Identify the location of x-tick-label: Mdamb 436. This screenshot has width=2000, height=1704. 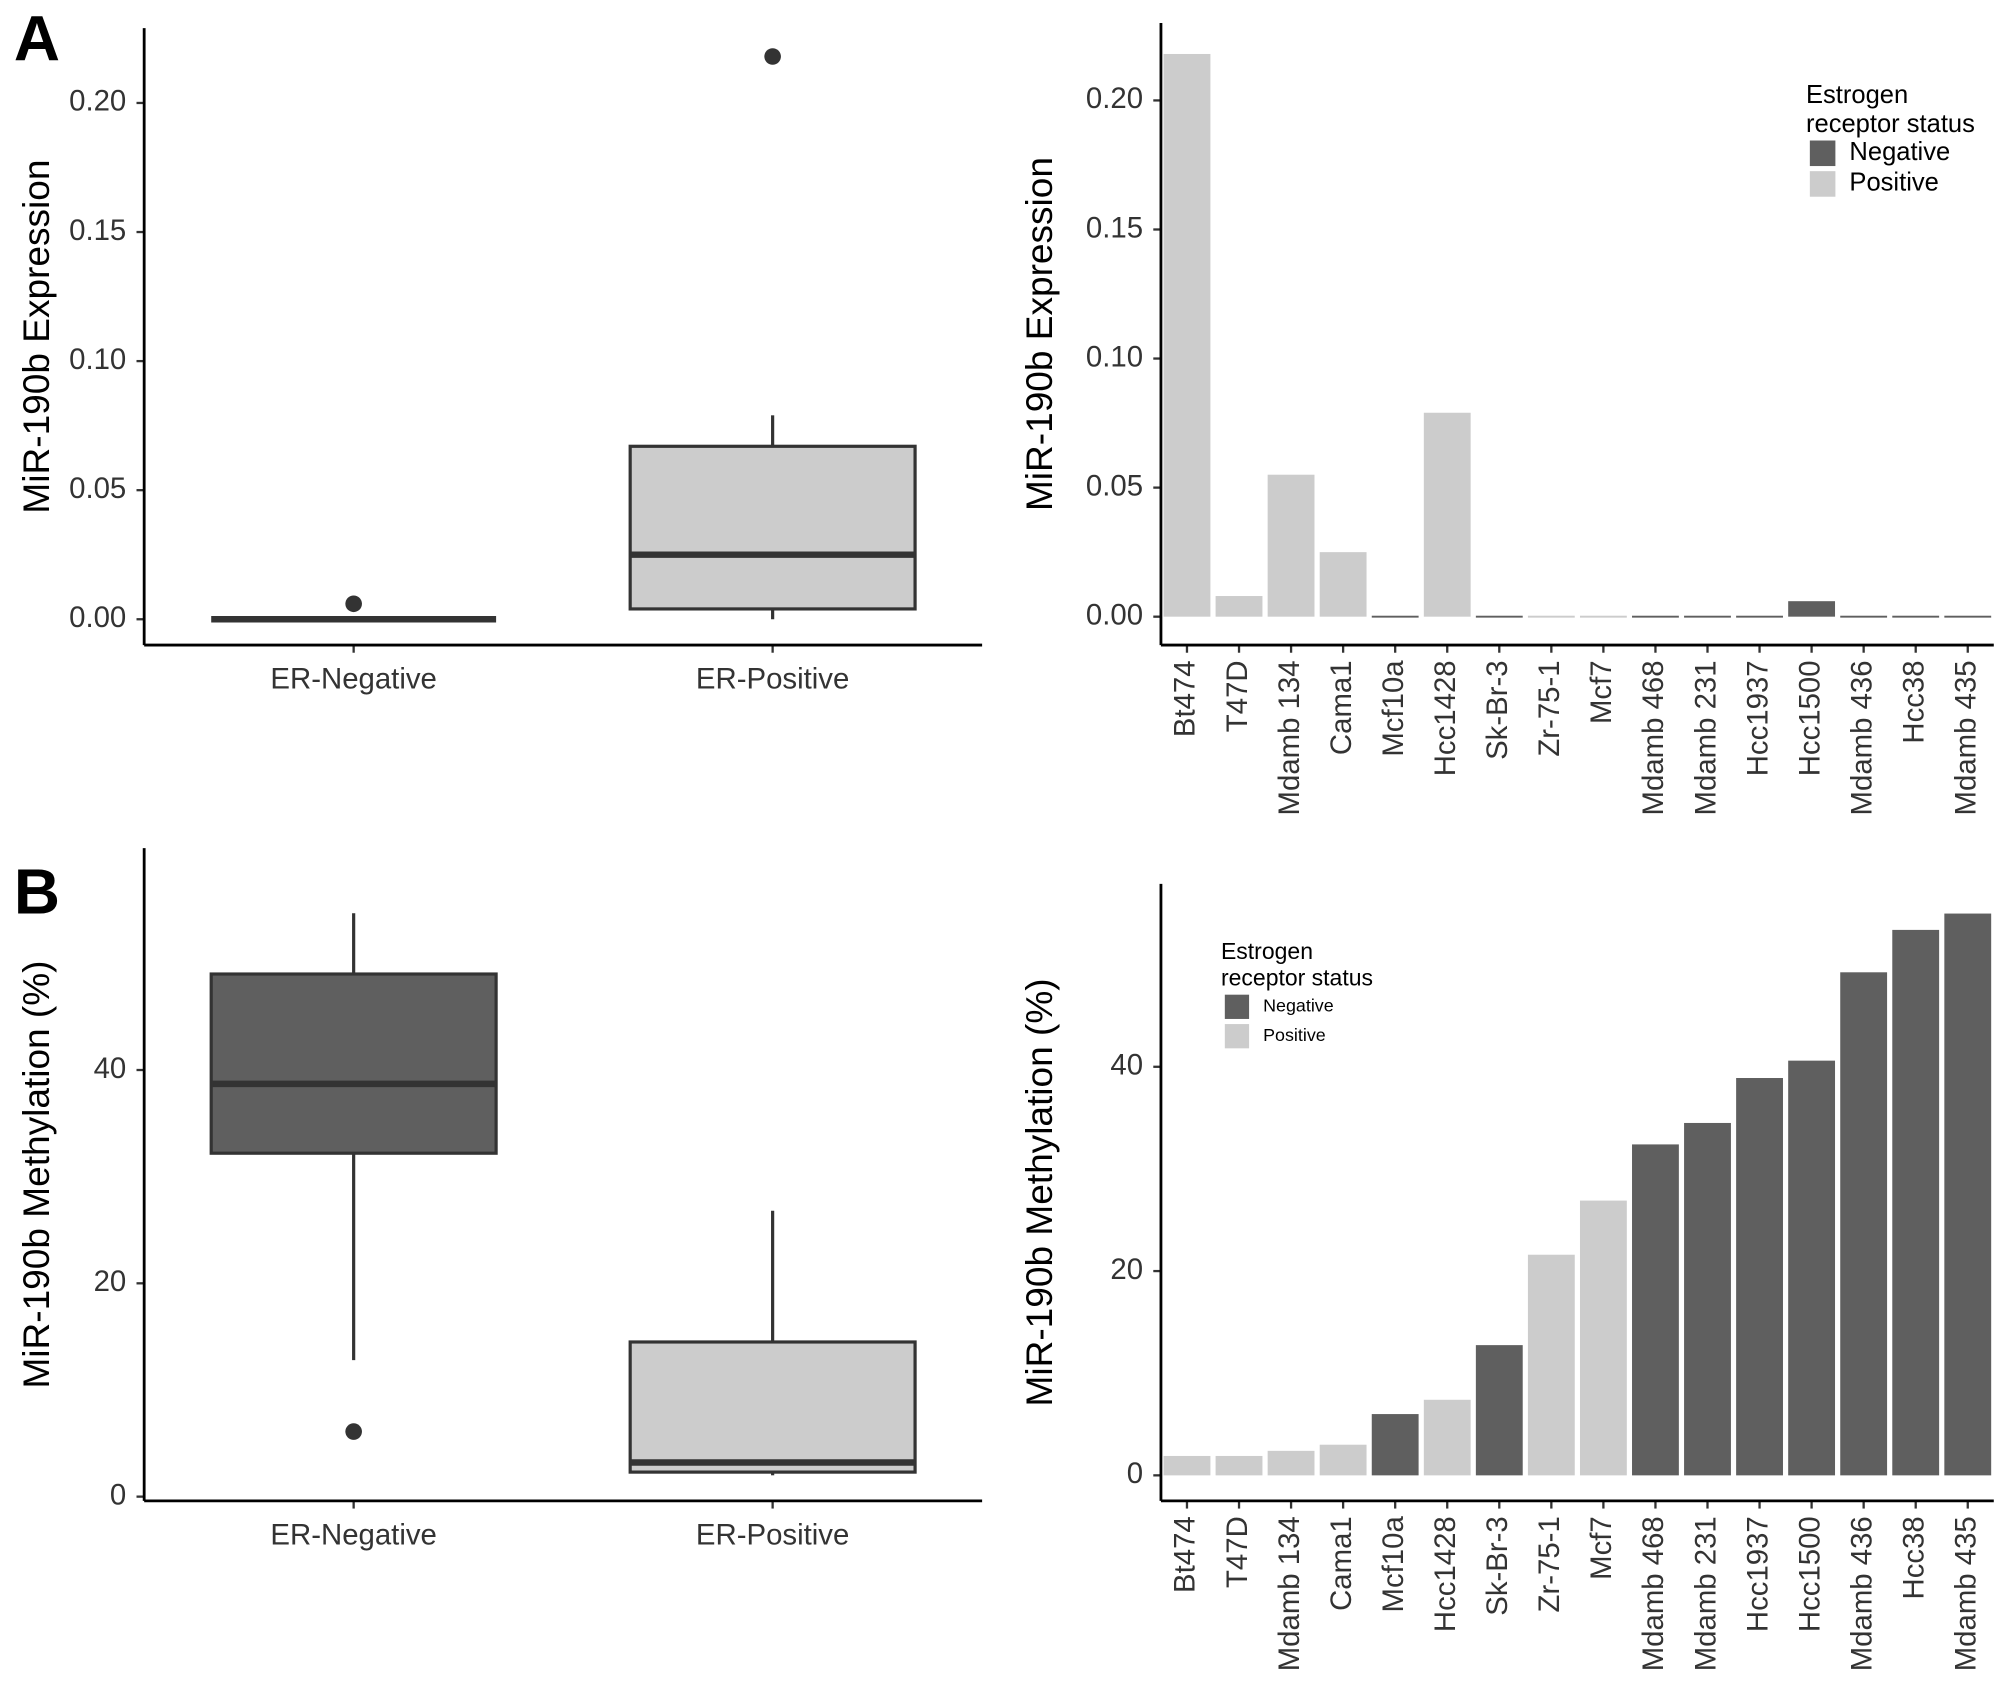
(1861, 737).